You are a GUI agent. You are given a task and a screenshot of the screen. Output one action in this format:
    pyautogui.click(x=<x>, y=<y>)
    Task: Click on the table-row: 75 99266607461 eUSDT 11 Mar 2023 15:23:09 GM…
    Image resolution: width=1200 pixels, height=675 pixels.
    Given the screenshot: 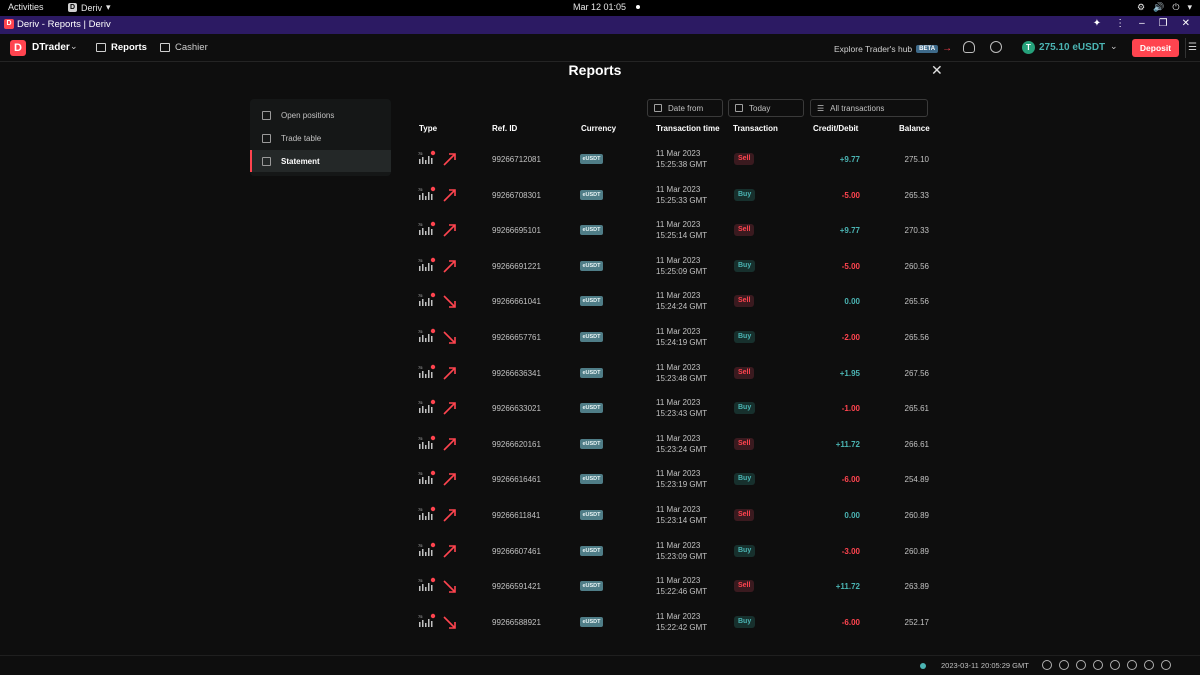 What is the action you would take?
    pyautogui.click(x=675, y=550)
    